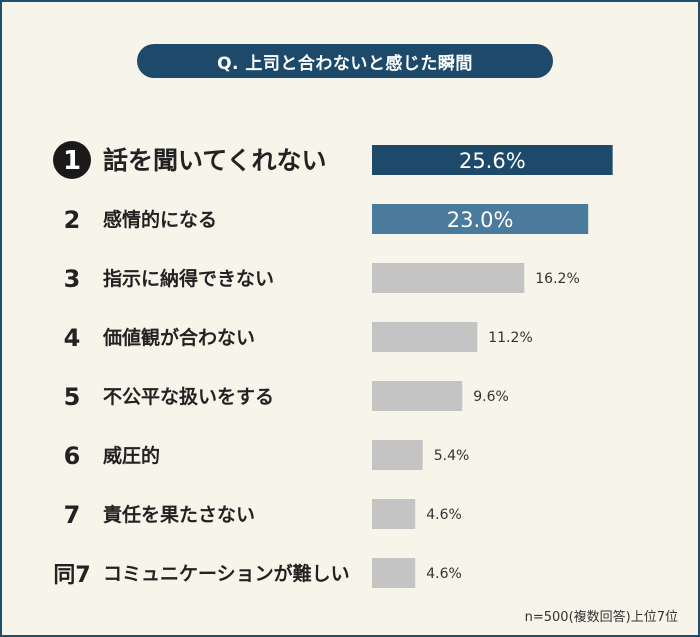 The width and height of the screenshot is (700, 637). I want to click on rank-number: 7, so click(72, 515).